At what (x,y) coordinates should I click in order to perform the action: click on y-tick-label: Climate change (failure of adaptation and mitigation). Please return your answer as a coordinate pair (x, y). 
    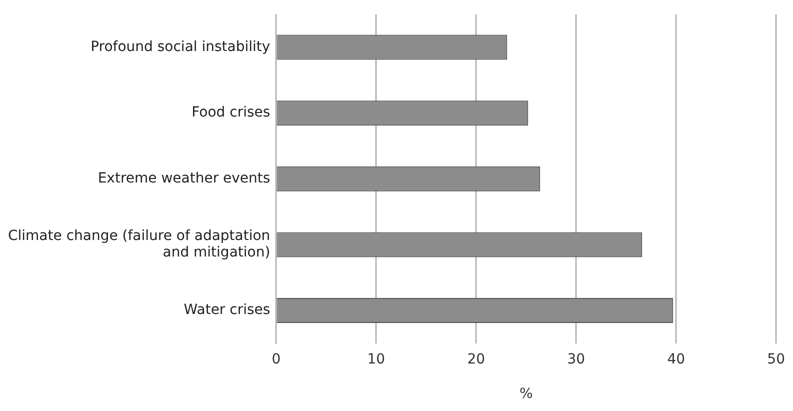
    Looking at the image, I should click on (139, 244).